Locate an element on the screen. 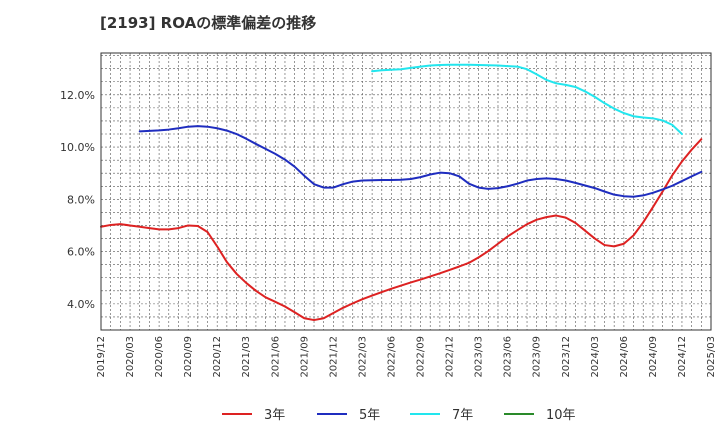 The width and height of the screenshot is (720, 440). x-tick-label: 2023/06 is located at coordinates (508, 357).